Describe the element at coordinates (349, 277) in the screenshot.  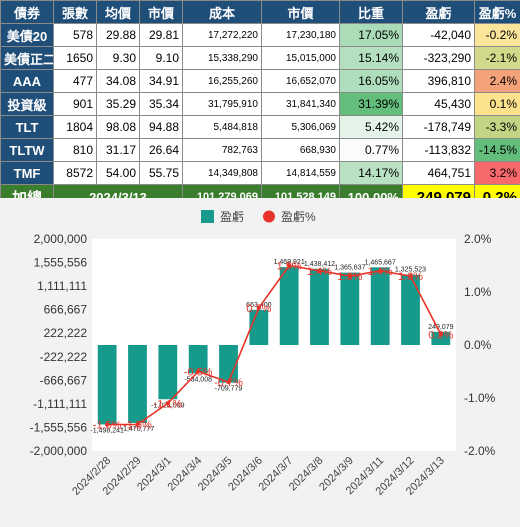
I see `pnl-pct-label: 1.3%` at that location.